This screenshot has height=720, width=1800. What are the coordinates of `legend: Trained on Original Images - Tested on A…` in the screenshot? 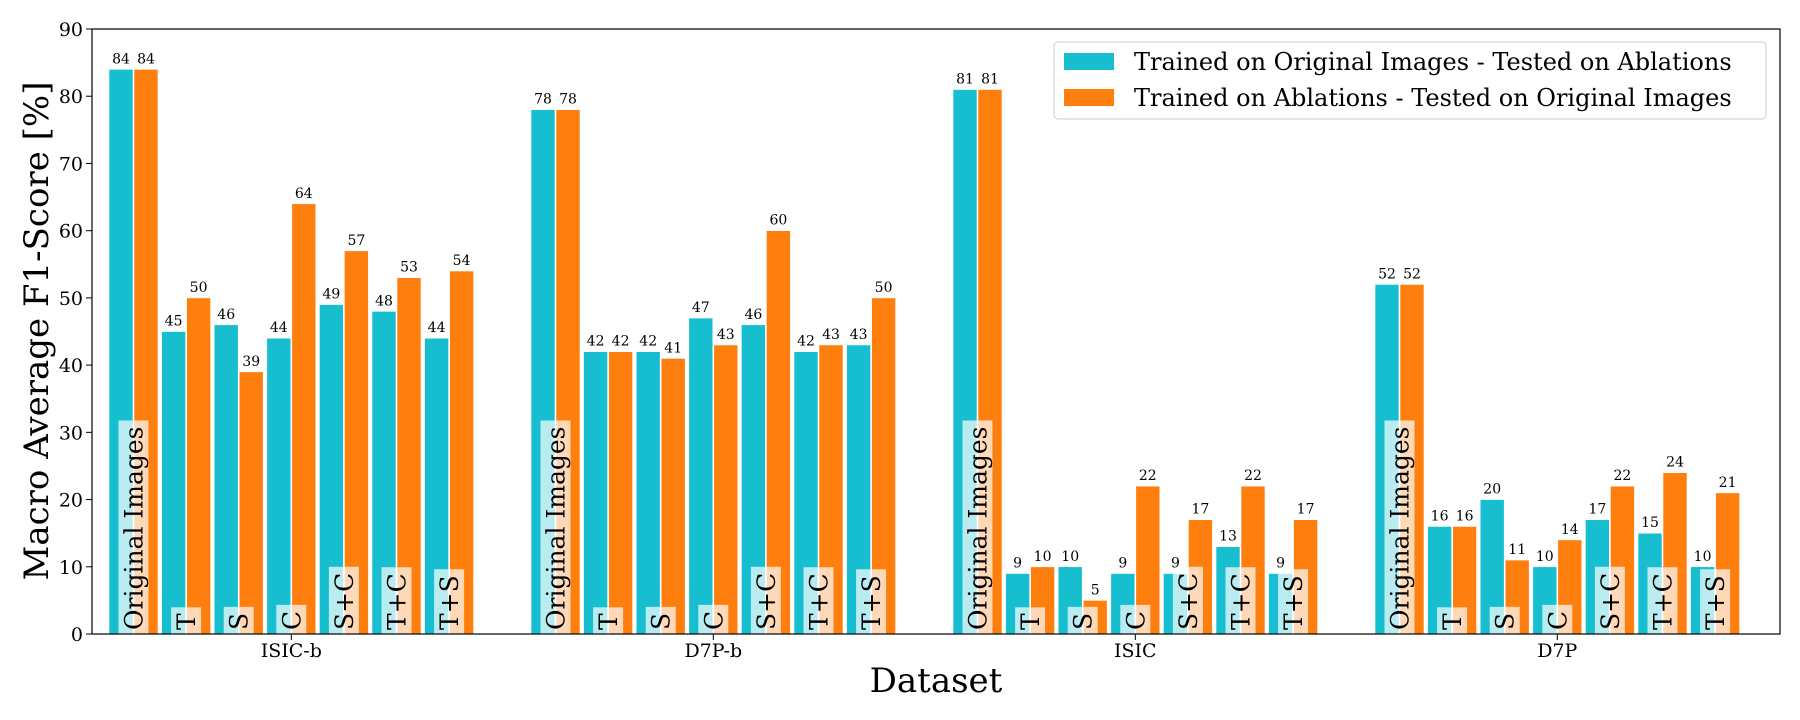 It's located at (1410, 80).